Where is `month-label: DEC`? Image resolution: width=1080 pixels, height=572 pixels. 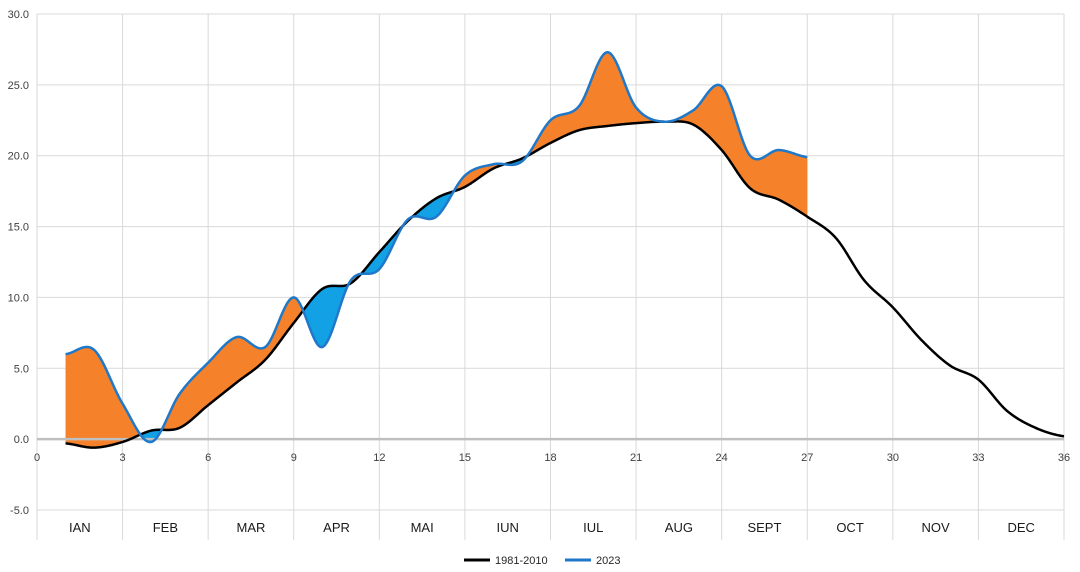 month-label: DEC is located at coordinates (1020, 527).